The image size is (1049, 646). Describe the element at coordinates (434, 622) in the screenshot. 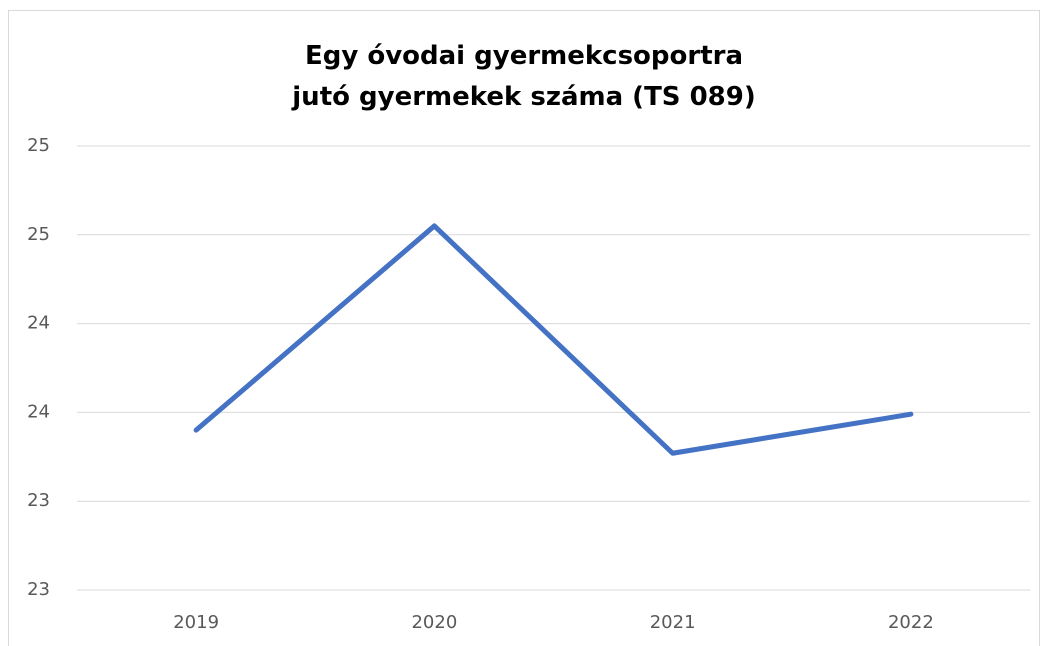

I see `x-tick-label: 2020` at that location.